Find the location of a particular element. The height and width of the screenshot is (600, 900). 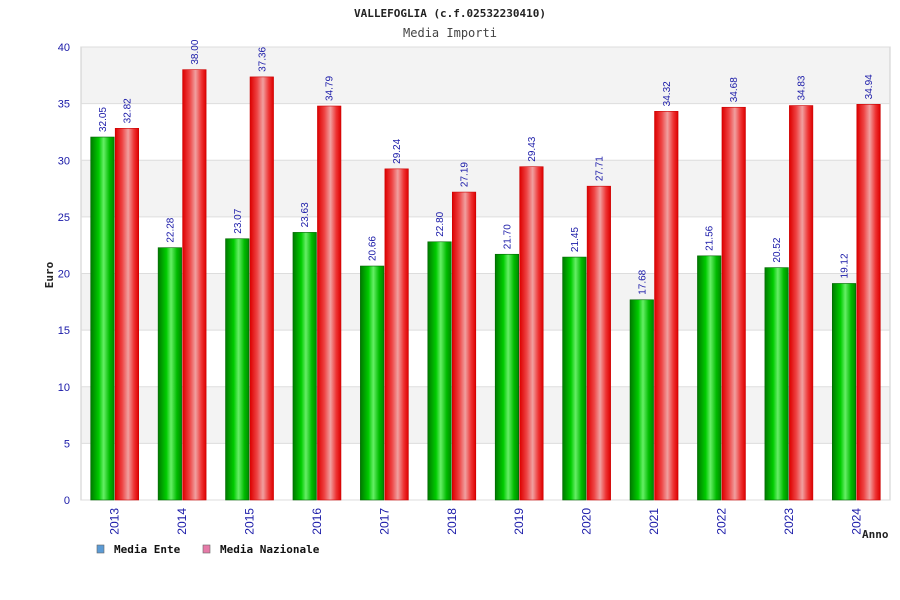

bar-media-nazionale-2014 is located at coordinates (194, 285).